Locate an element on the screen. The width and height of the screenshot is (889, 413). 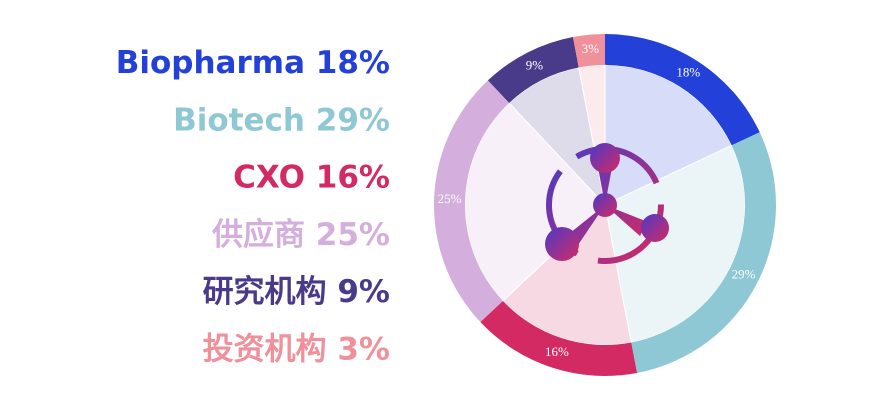
slice-label: 25% is located at coordinates (450, 198).